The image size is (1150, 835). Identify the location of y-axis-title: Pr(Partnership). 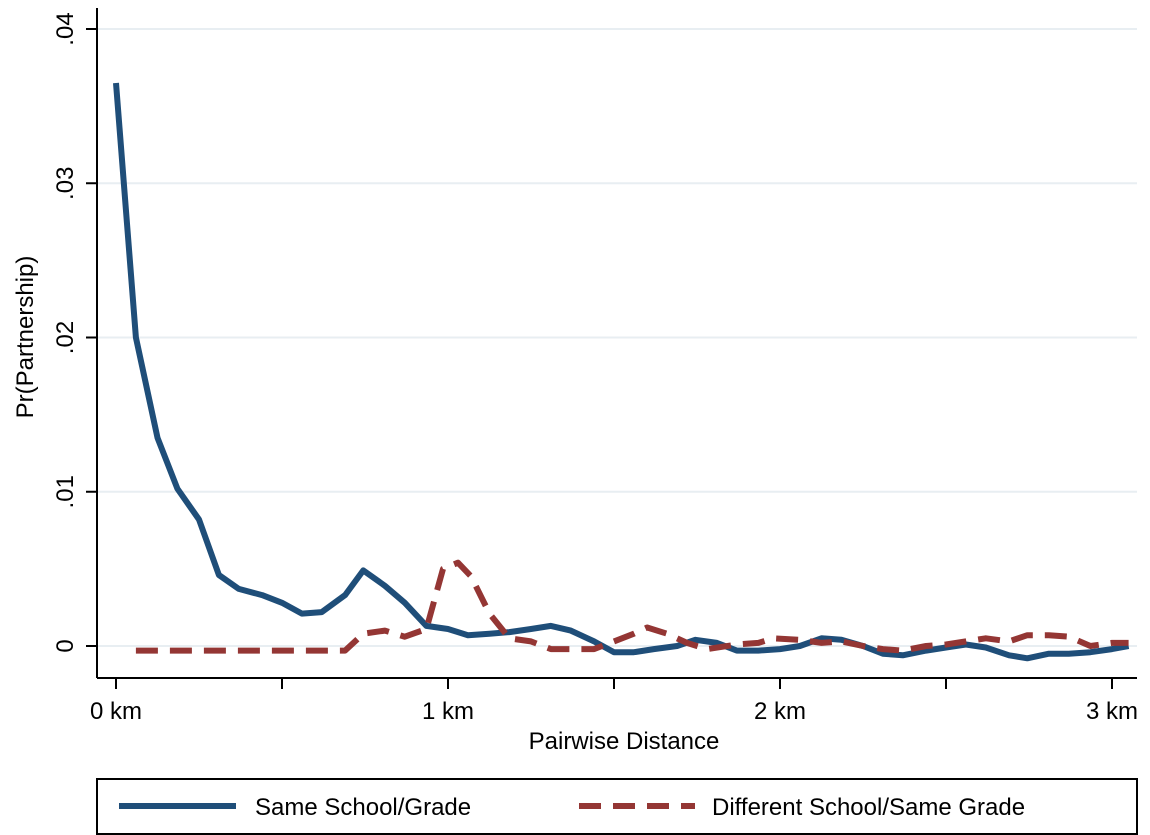
(25, 337).